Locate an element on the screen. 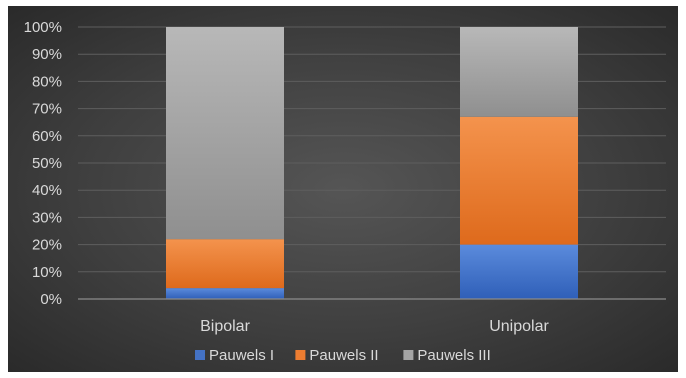 The height and width of the screenshot is (378, 686). y-tick-label: 10% is located at coordinates (47, 272).